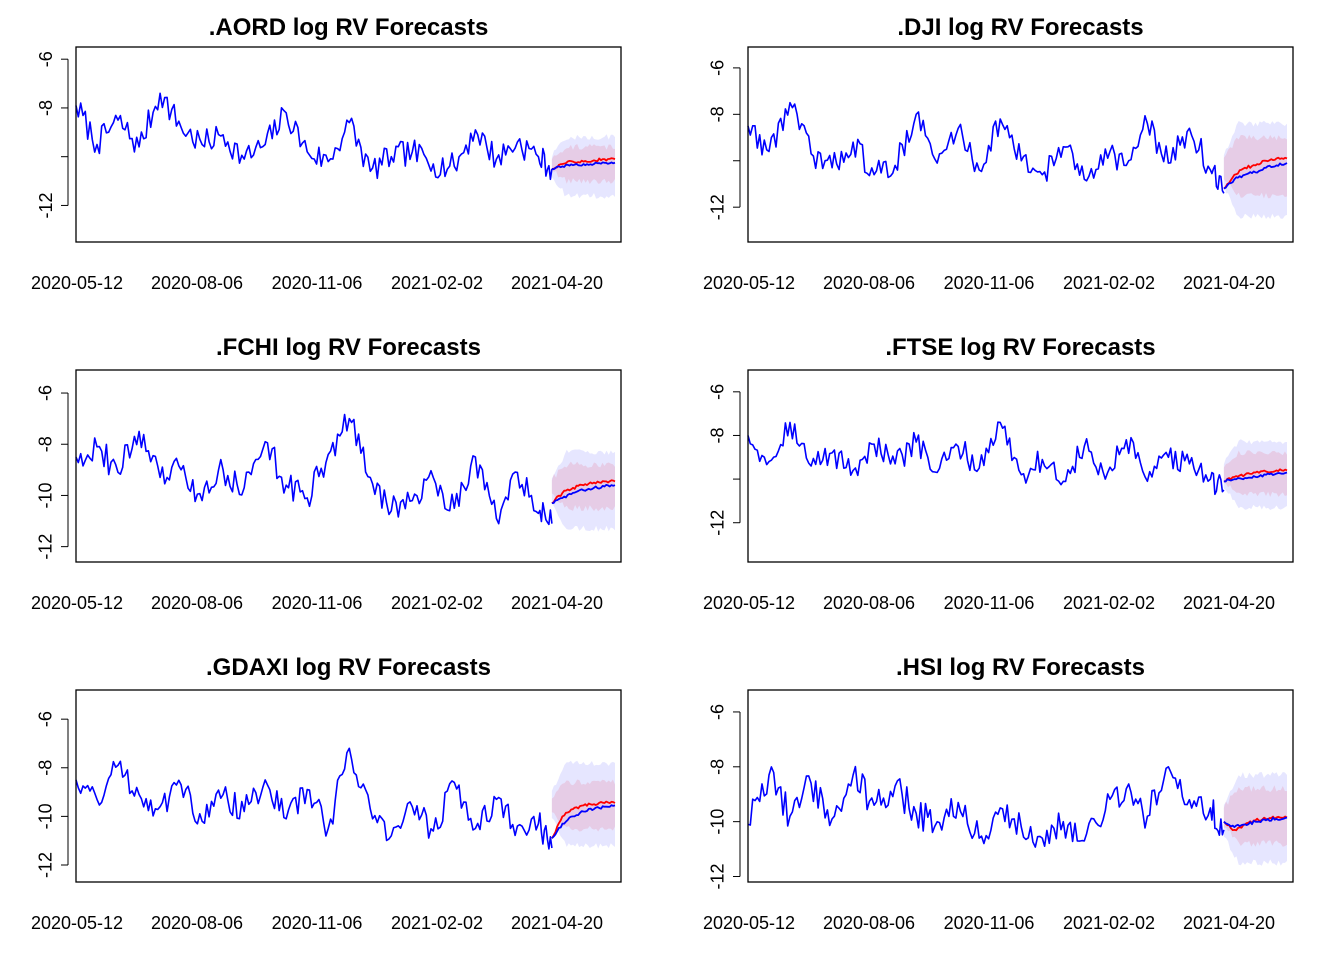 This screenshot has width=1344, height=960. What do you see at coordinates (1020, 27) in the screenshot?
I see `chart-title: .DJI log RV Forecasts` at bounding box center [1020, 27].